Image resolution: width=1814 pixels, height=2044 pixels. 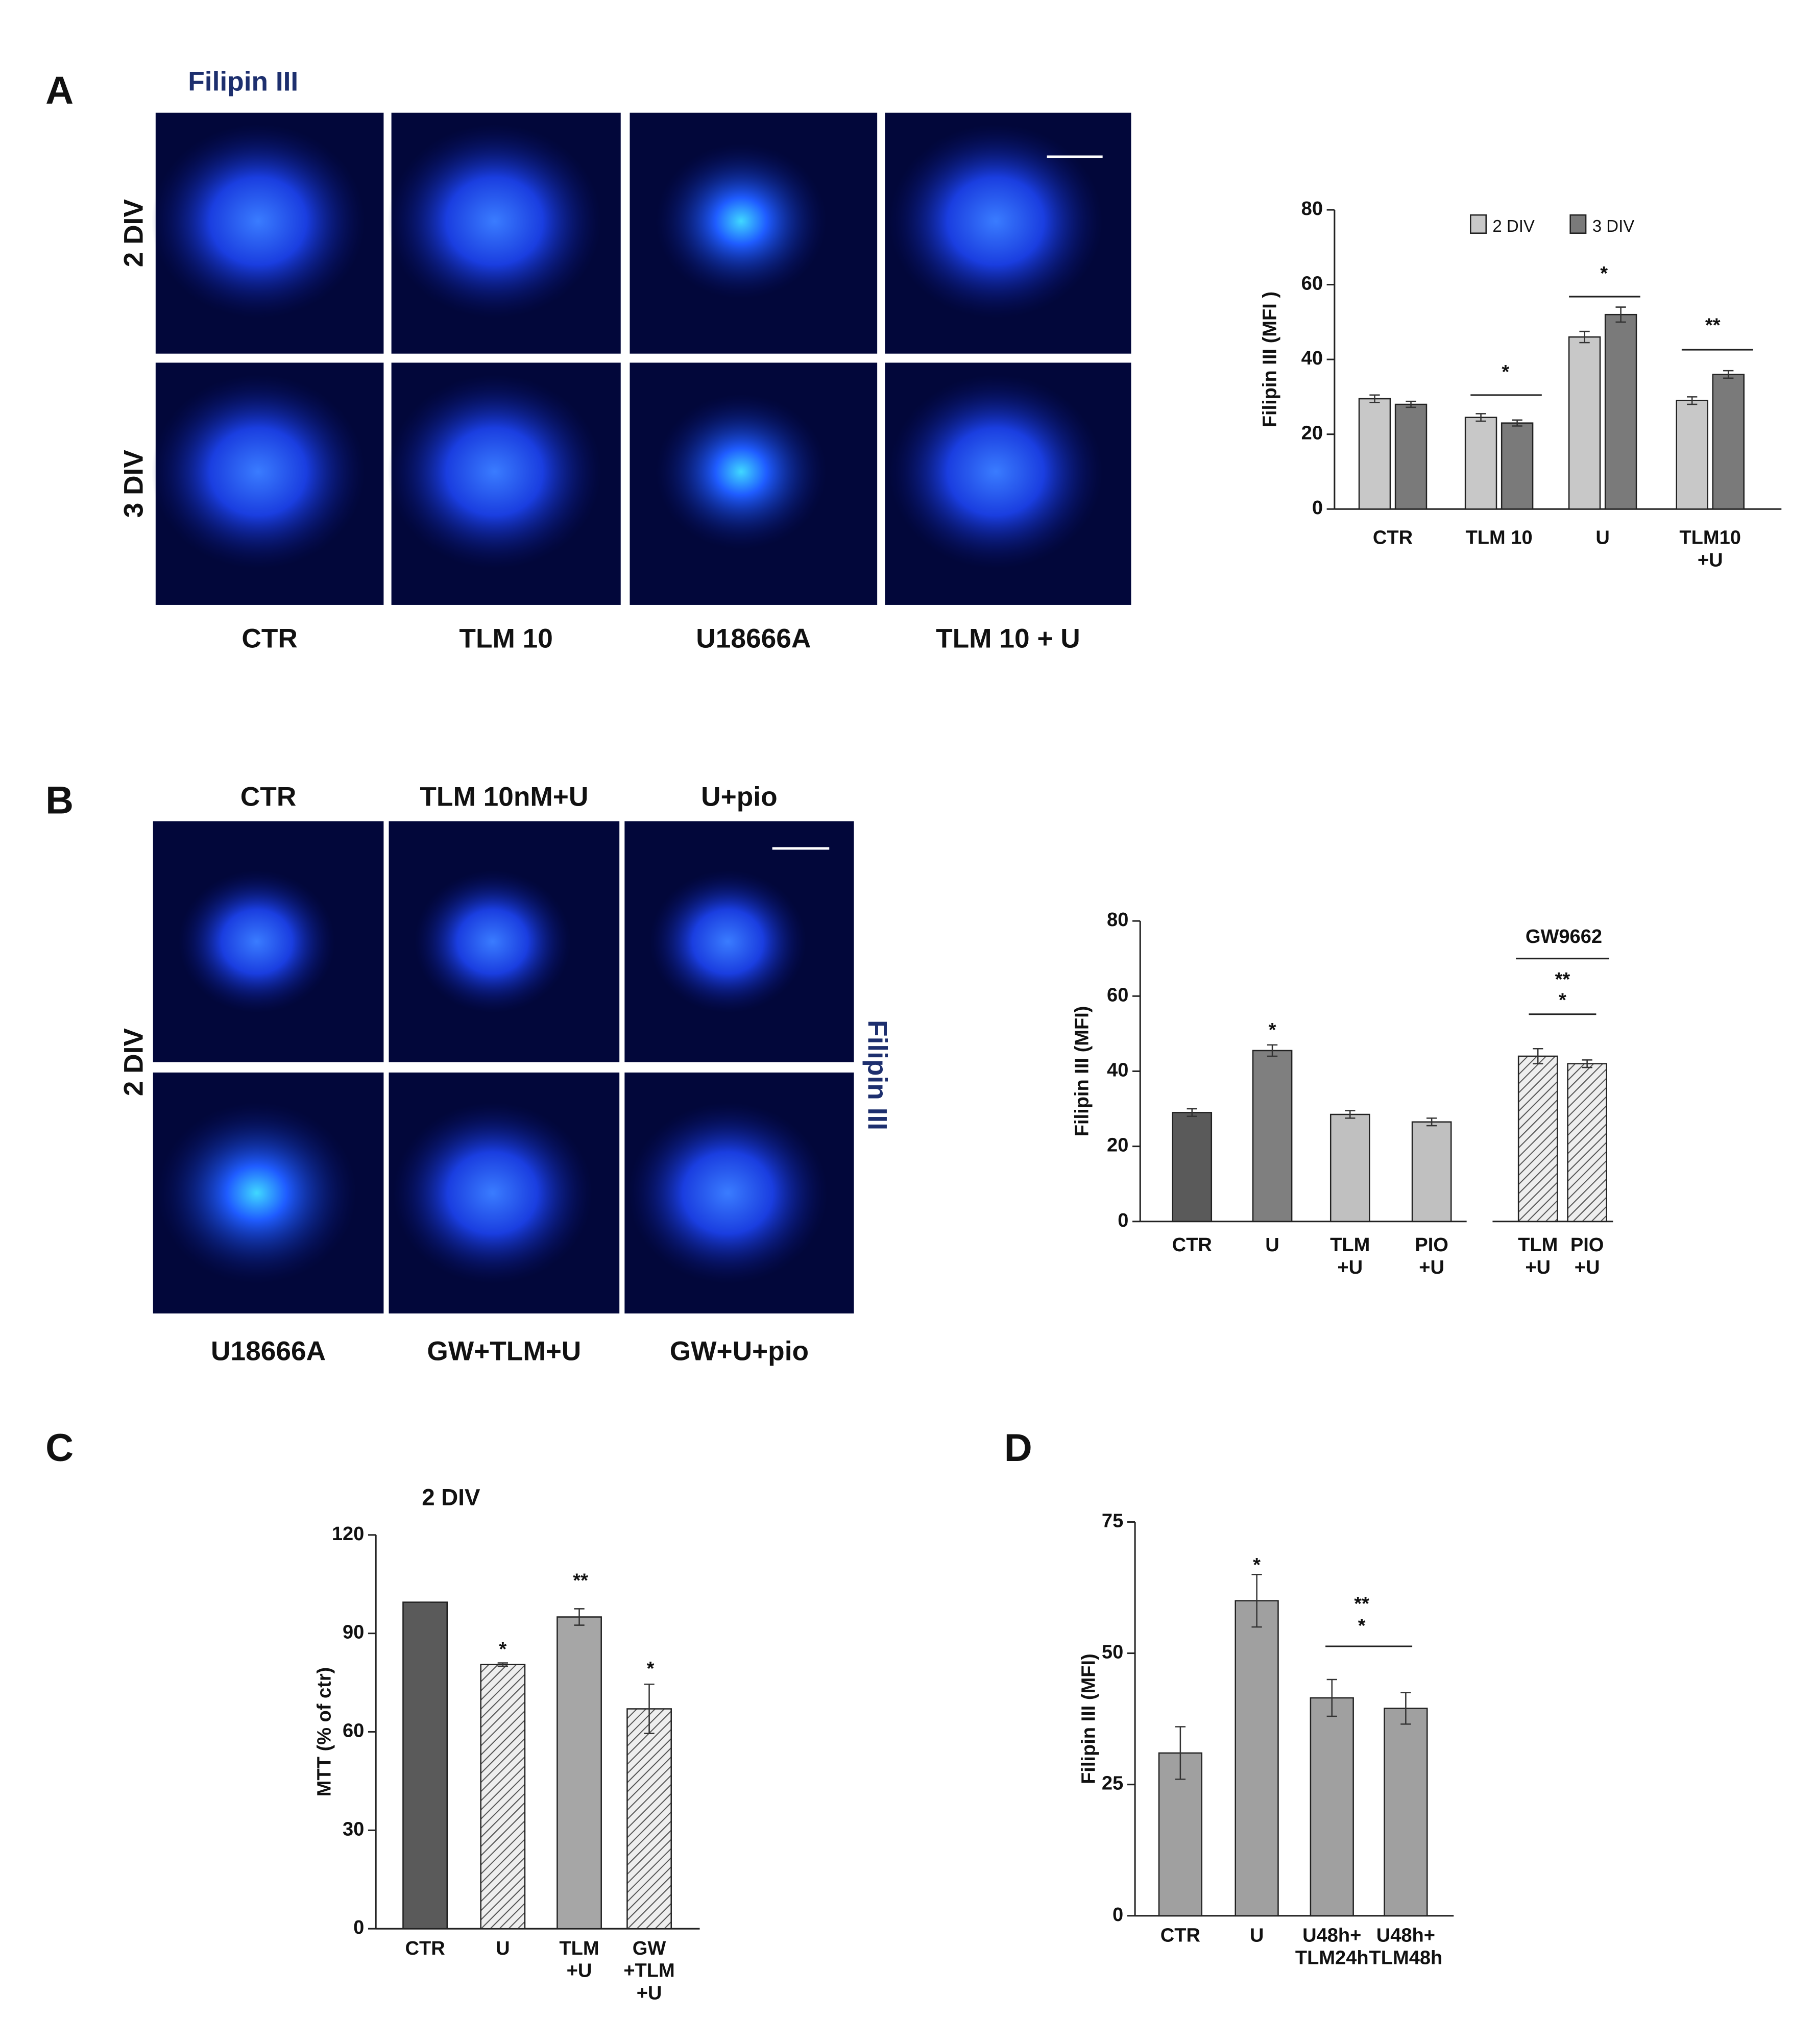 What do you see at coordinates (59, 800) in the screenshot?
I see `panel-label: B` at bounding box center [59, 800].